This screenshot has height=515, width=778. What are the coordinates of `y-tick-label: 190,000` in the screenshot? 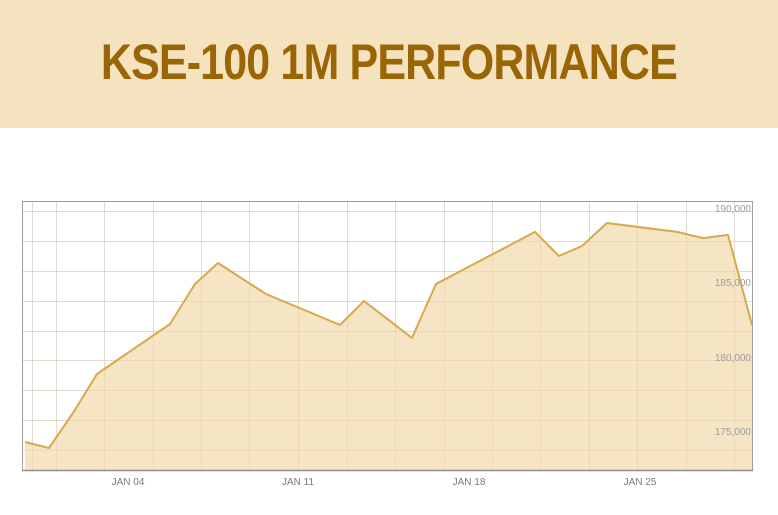 It's located at (733, 209).